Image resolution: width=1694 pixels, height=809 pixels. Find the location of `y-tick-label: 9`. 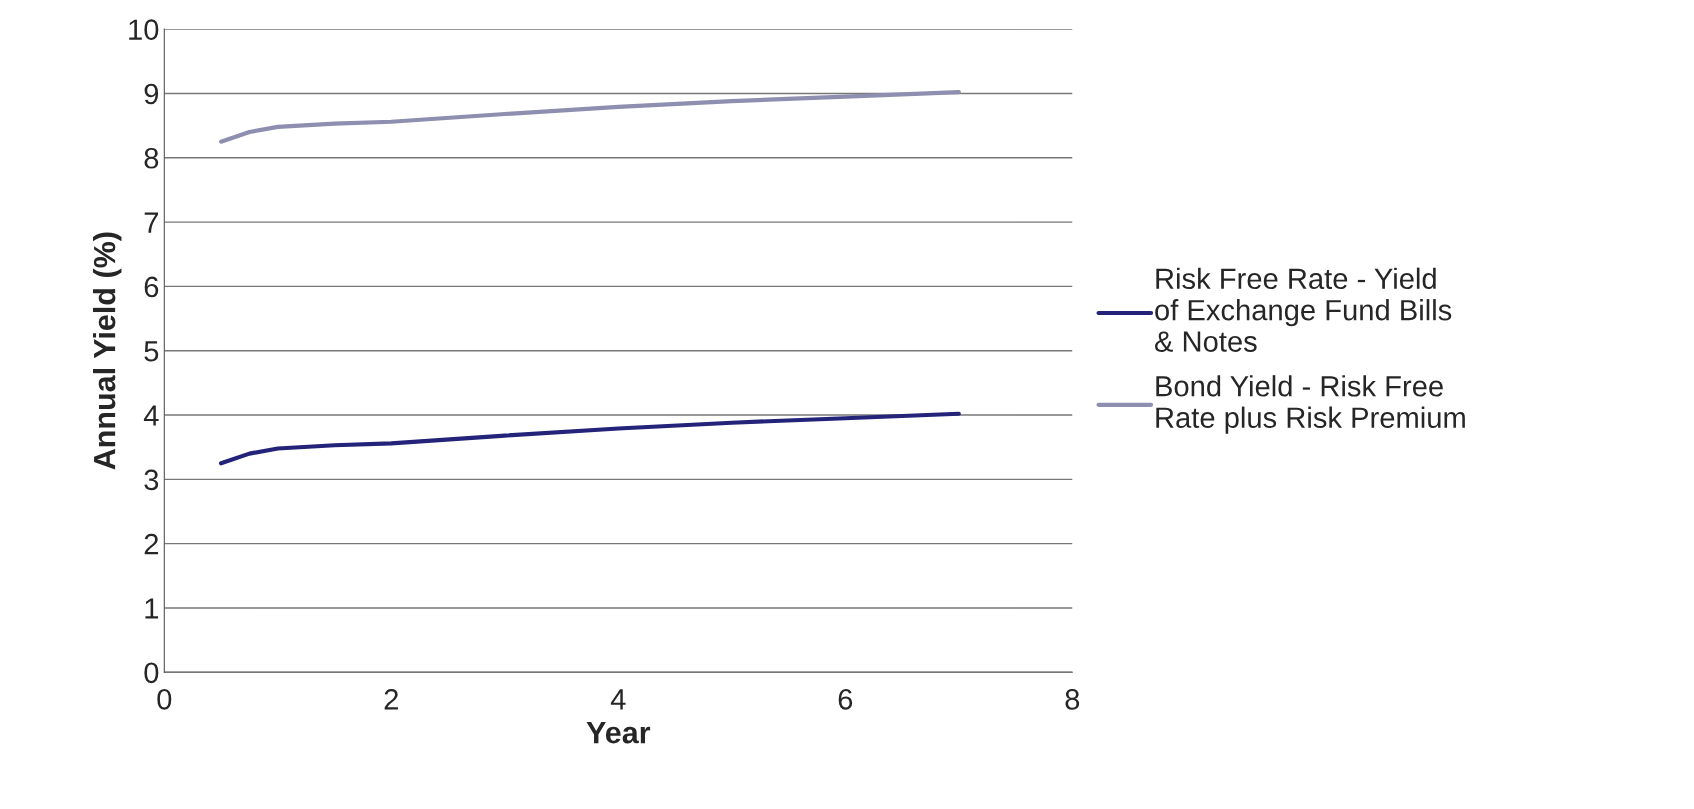

y-tick-label: 9 is located at coordinates (151, 94).